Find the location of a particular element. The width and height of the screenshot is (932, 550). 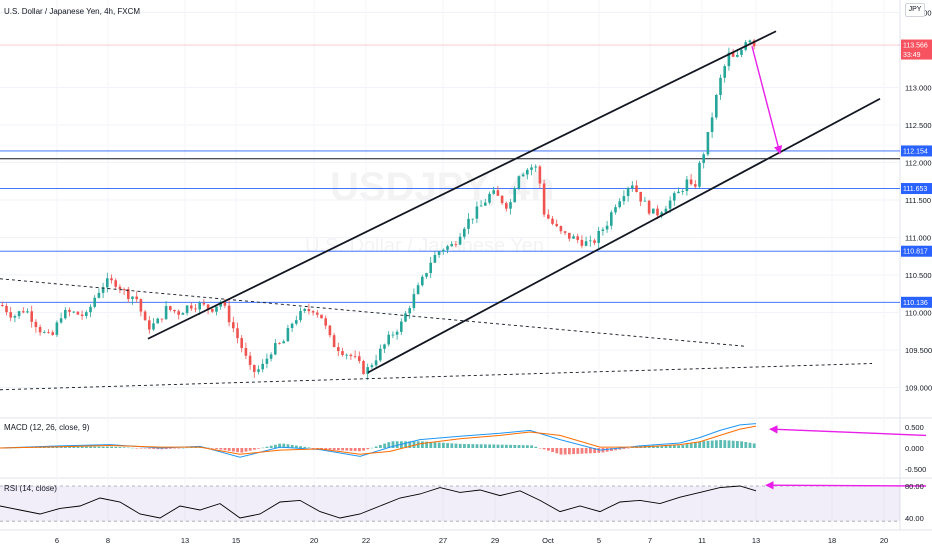

y-tick-label: 109.000 is located at coordinates (918, 388).